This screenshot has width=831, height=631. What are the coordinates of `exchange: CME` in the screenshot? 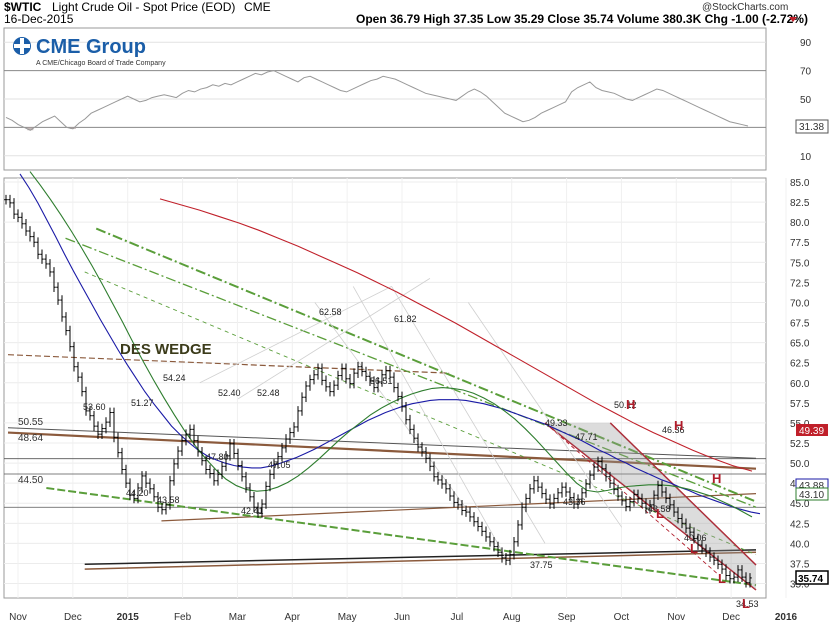 It's located at (257, 7).